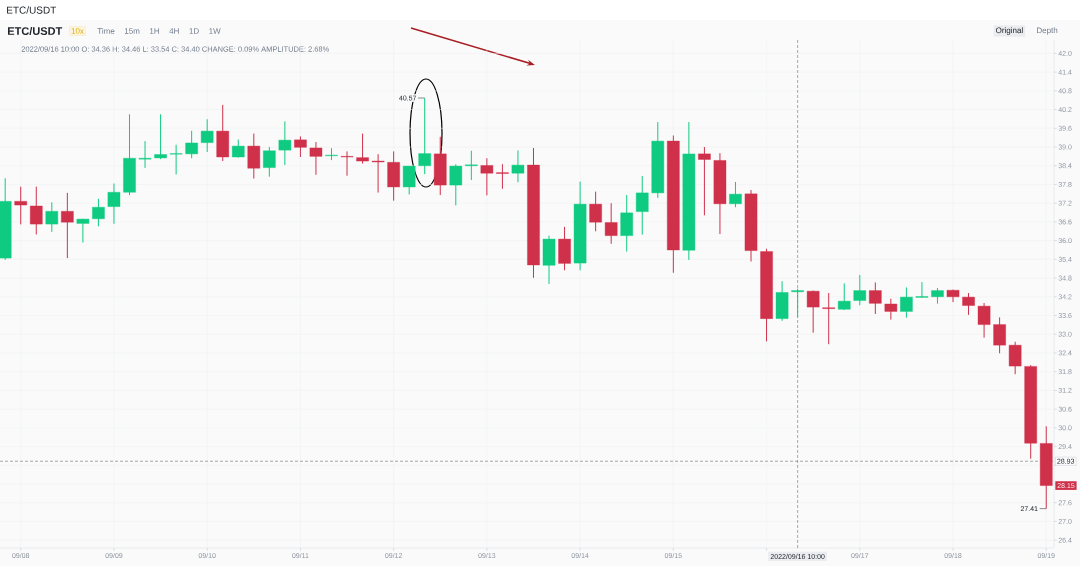 This screenshot has height=566, width=1080. I want to click on text: 4H, so click(174, 31).